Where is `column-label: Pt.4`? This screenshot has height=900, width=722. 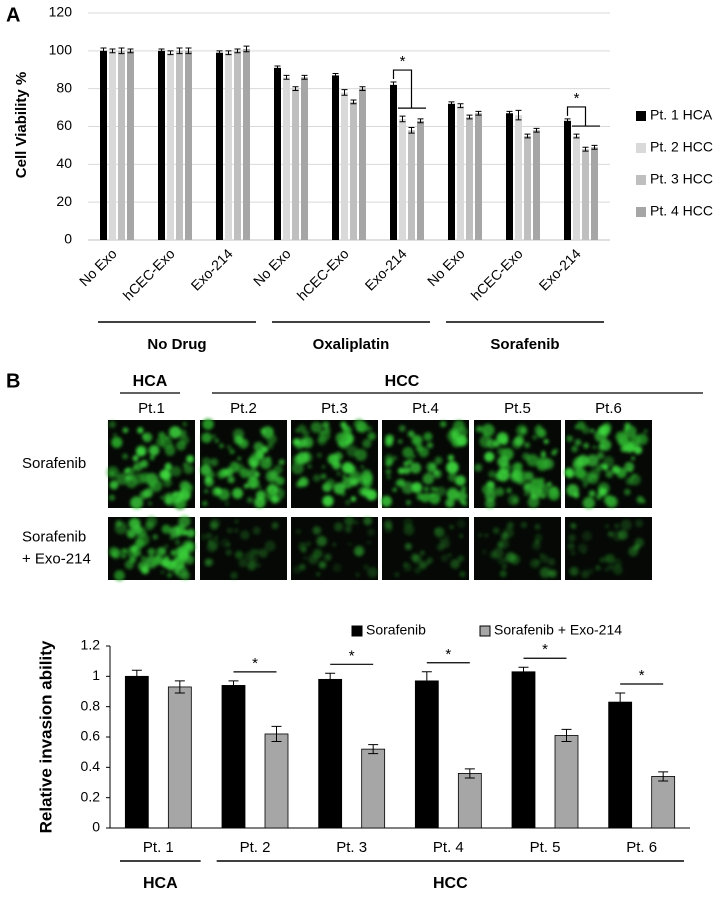 column-label: Pt.4 is located at coordinates (425, 408).